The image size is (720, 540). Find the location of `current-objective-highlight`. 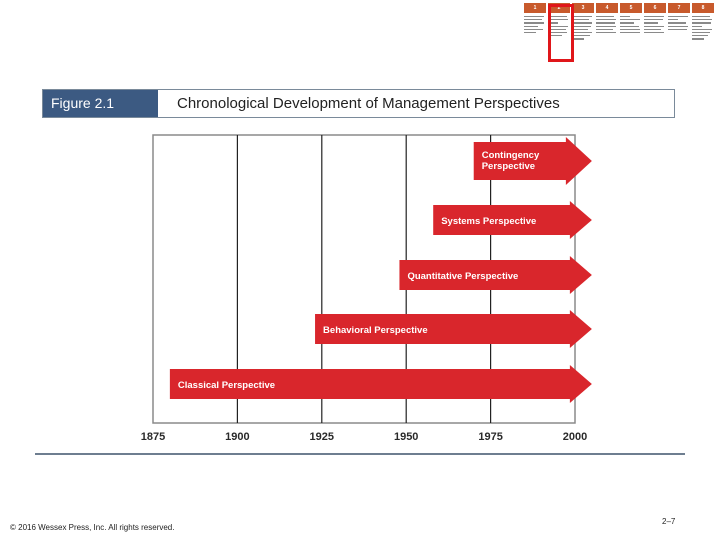

current-objective-highlight is located at coordinates (561, 33).